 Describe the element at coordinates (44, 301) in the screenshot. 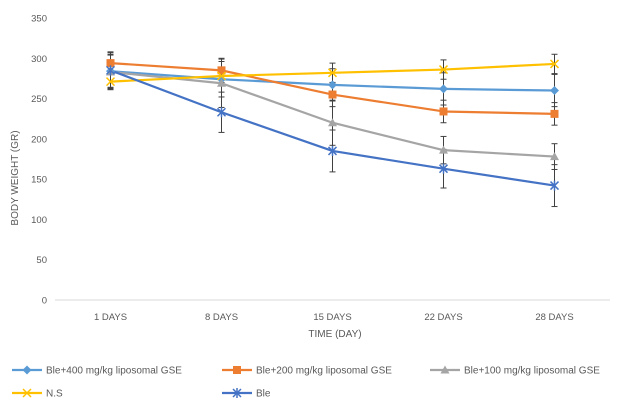

I see `y-tick-label: 0` at that location.